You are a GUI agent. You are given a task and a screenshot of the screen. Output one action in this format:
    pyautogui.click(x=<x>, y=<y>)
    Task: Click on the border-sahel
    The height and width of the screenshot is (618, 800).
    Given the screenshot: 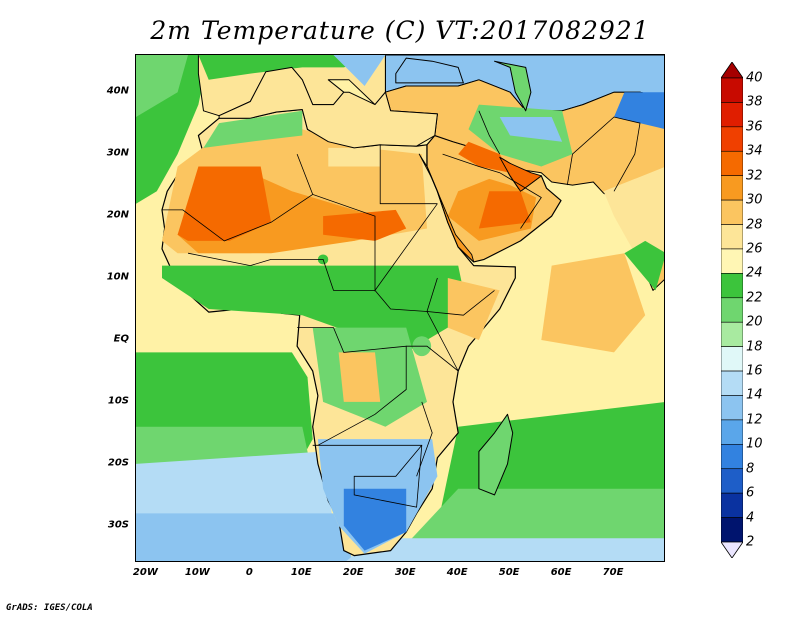 What is the action you would take?
    pyautogui.click(x=281, y=271)
    